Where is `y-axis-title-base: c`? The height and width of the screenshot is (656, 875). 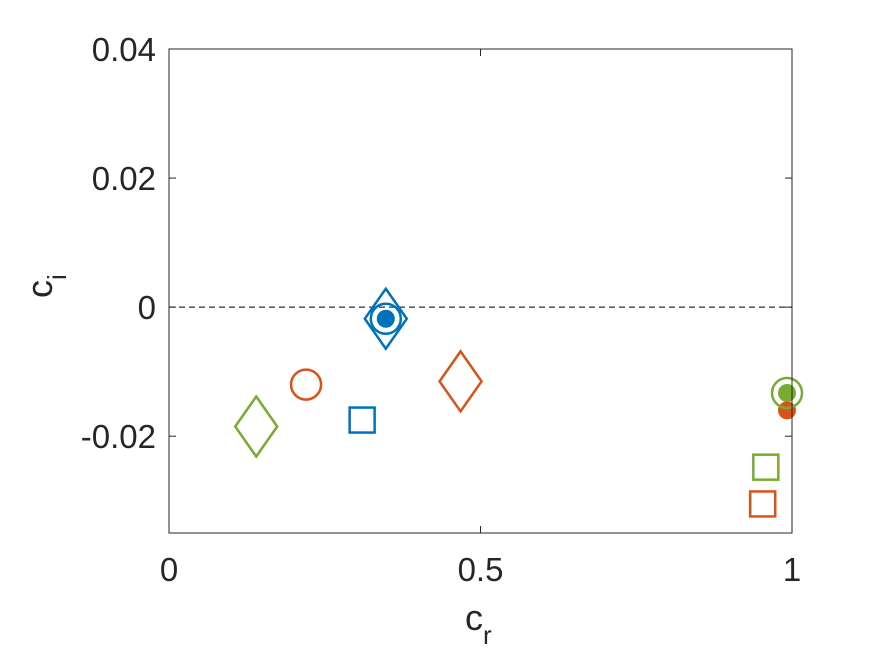 y-axis-title-base: c is located at coordinates (39, 289).